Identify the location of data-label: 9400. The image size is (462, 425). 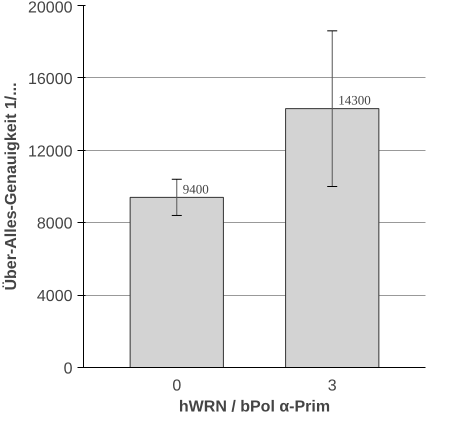
(195, 188).